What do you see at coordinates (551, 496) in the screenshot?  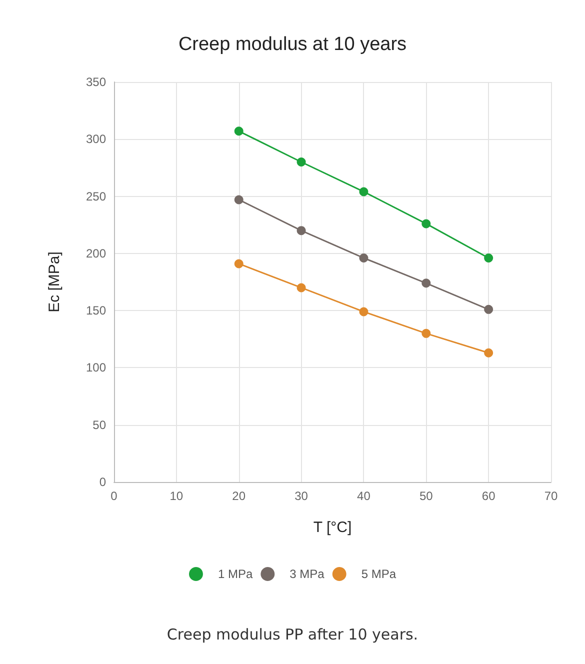 I see `x-tick-label: 70` at bounding box center [551, 496].